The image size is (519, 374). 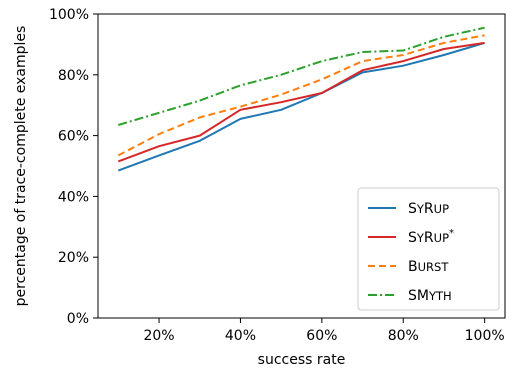 I want to click on y-tick-label: 60%, so click(x=73, y=137).